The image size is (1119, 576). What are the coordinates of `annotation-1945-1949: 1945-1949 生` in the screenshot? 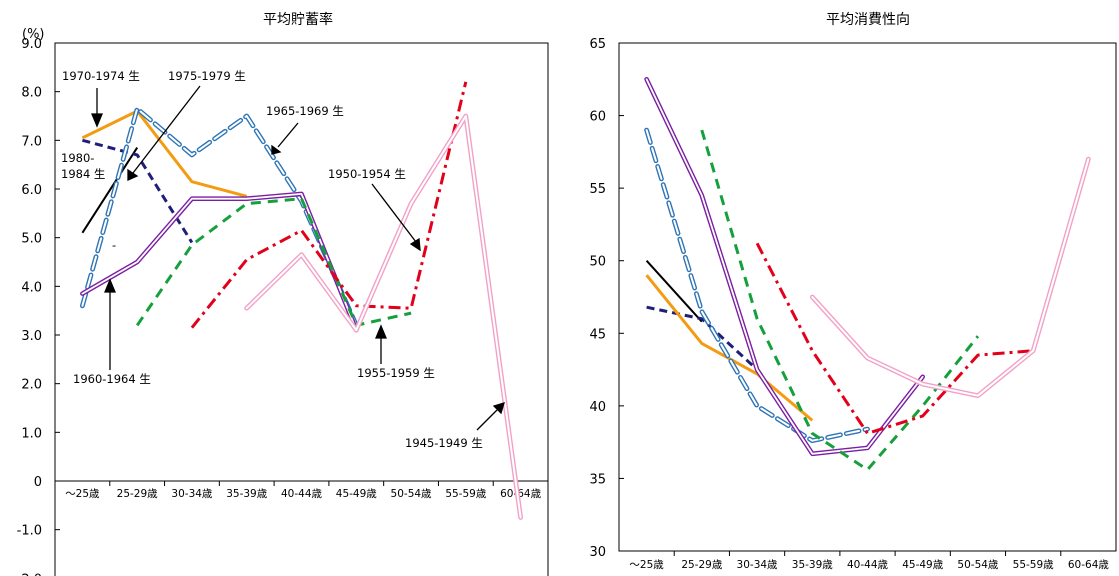 It's located at (444, 443).